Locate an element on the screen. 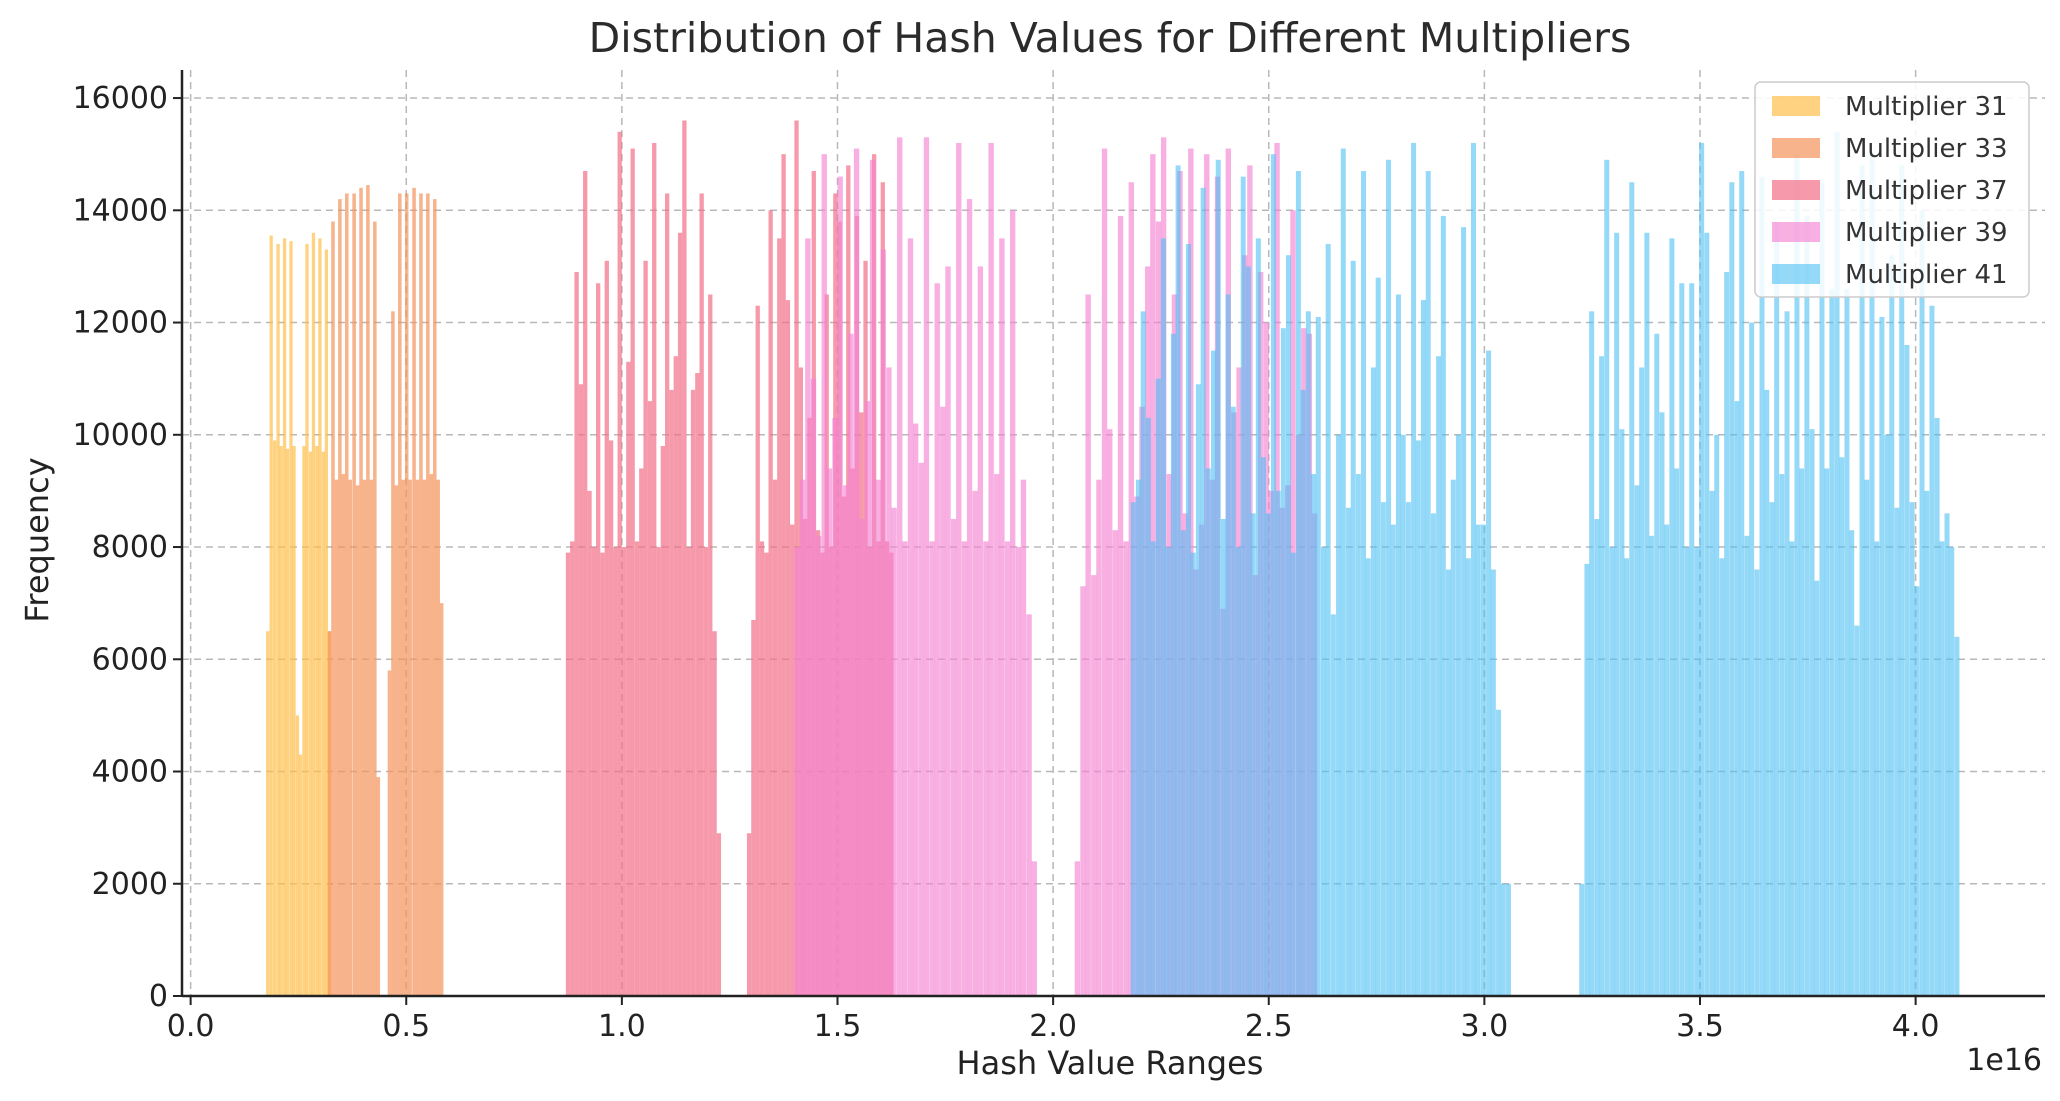  x-axis-offset-label: 1e16 is located at coordinates (2004, 1060).